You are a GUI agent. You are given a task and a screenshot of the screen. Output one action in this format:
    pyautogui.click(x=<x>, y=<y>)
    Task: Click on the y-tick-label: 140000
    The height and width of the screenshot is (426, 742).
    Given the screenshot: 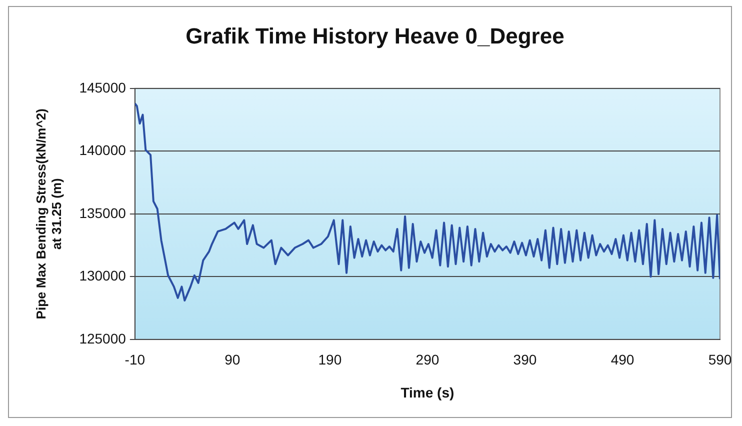 What is the action you would take?
    pyautogui.click(x=102, y=150)
    